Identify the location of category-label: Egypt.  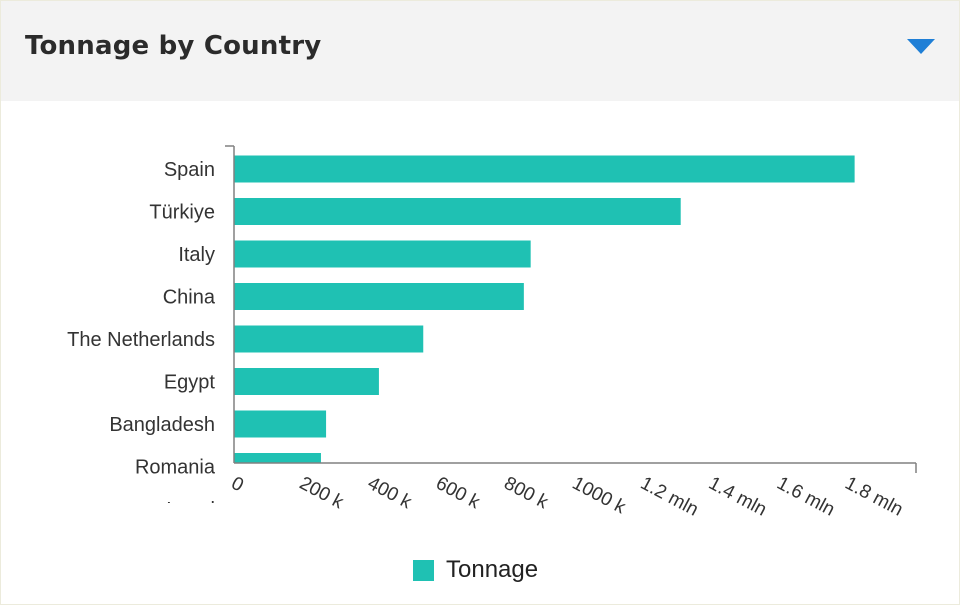
(190, 383).